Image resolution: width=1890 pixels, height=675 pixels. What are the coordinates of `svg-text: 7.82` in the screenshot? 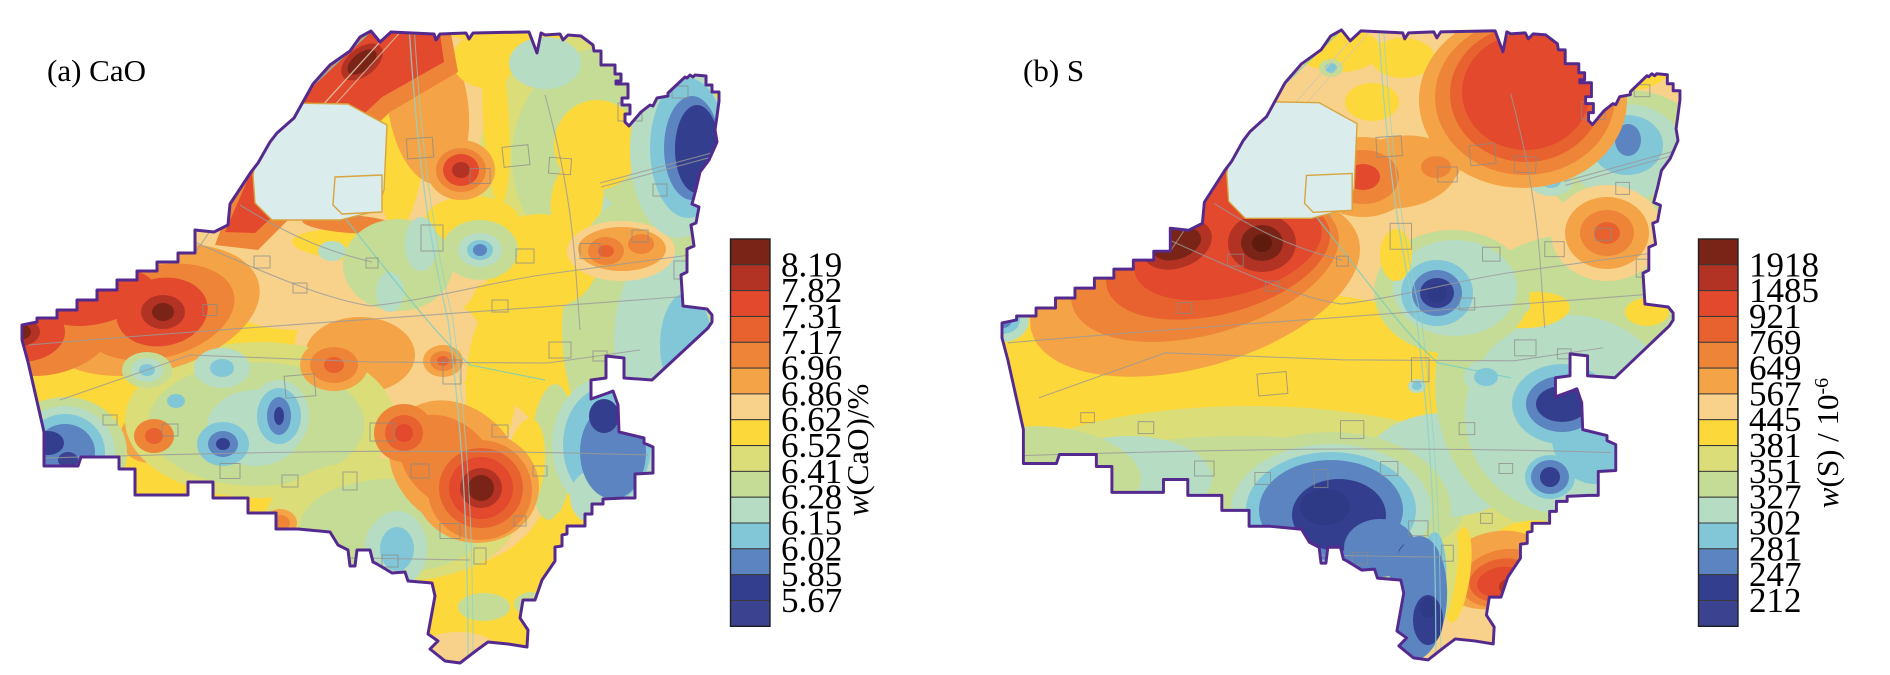 It's located at (811, 290).